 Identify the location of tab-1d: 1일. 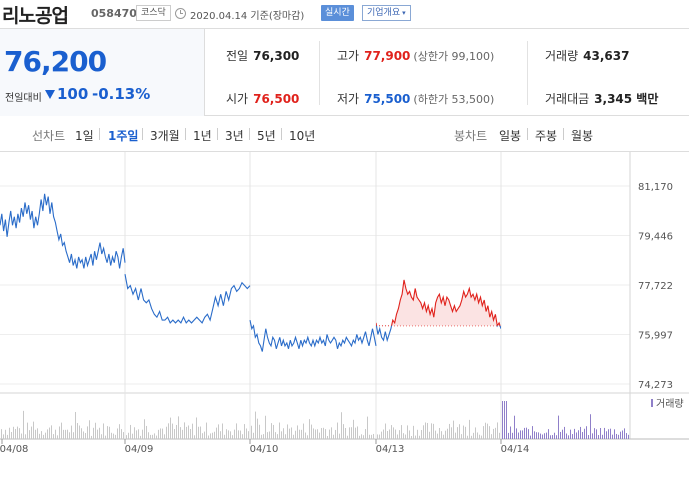
(84, 136).